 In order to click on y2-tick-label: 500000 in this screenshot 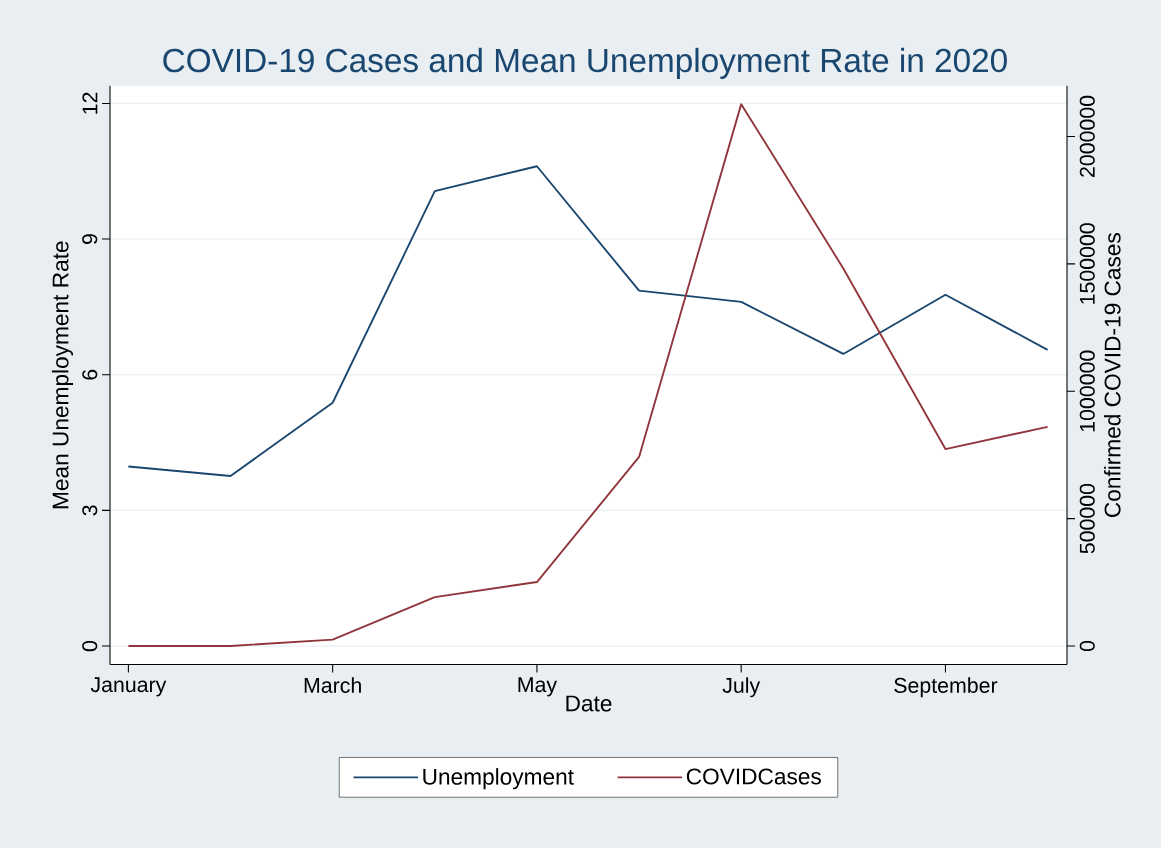, I will do `click(1087, 518)`.